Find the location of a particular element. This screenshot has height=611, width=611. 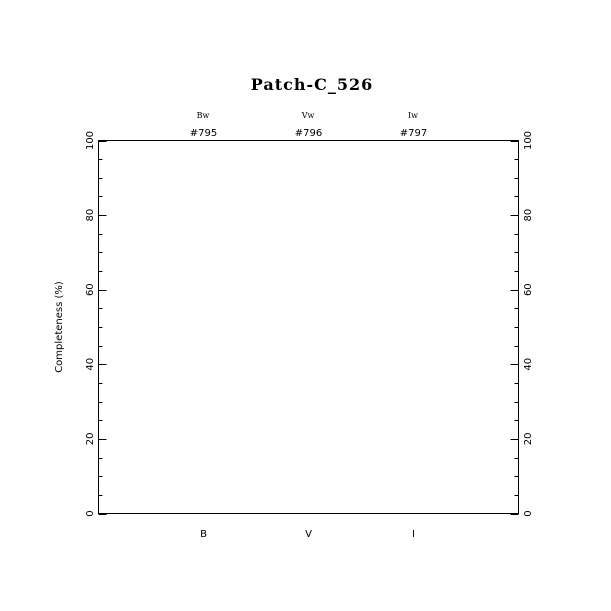

id-label: #797 is located at coordinates (413, 133).